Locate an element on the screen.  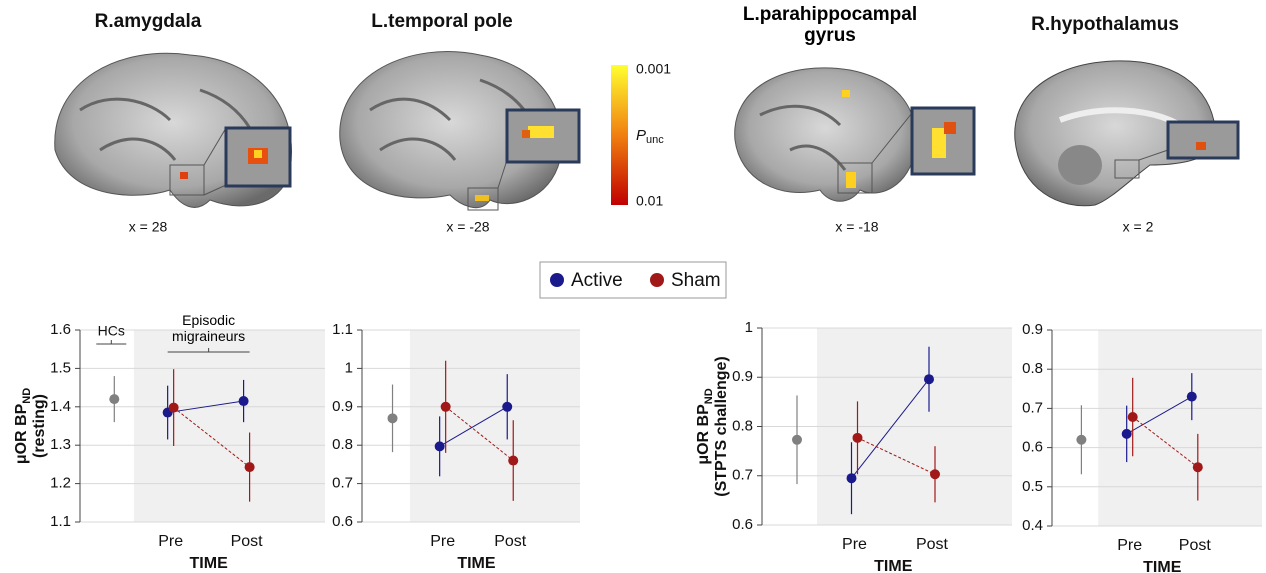
brain-panel: R.hypothalamus x = 2 is located at coordinates (1127, 124).